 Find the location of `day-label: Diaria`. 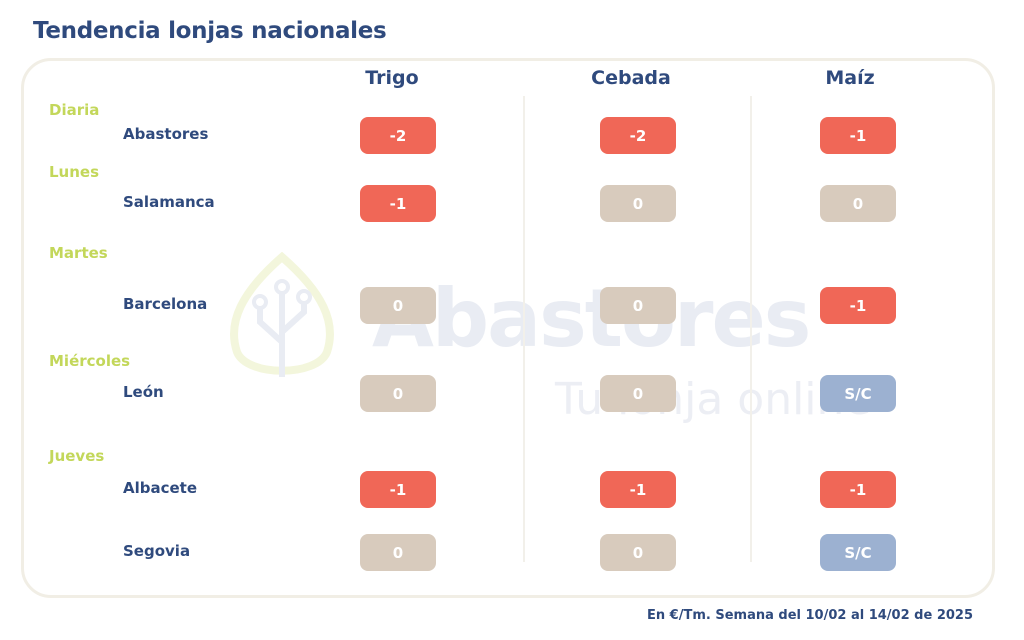

day-label: Diaria is located at coordinates (74, 110).